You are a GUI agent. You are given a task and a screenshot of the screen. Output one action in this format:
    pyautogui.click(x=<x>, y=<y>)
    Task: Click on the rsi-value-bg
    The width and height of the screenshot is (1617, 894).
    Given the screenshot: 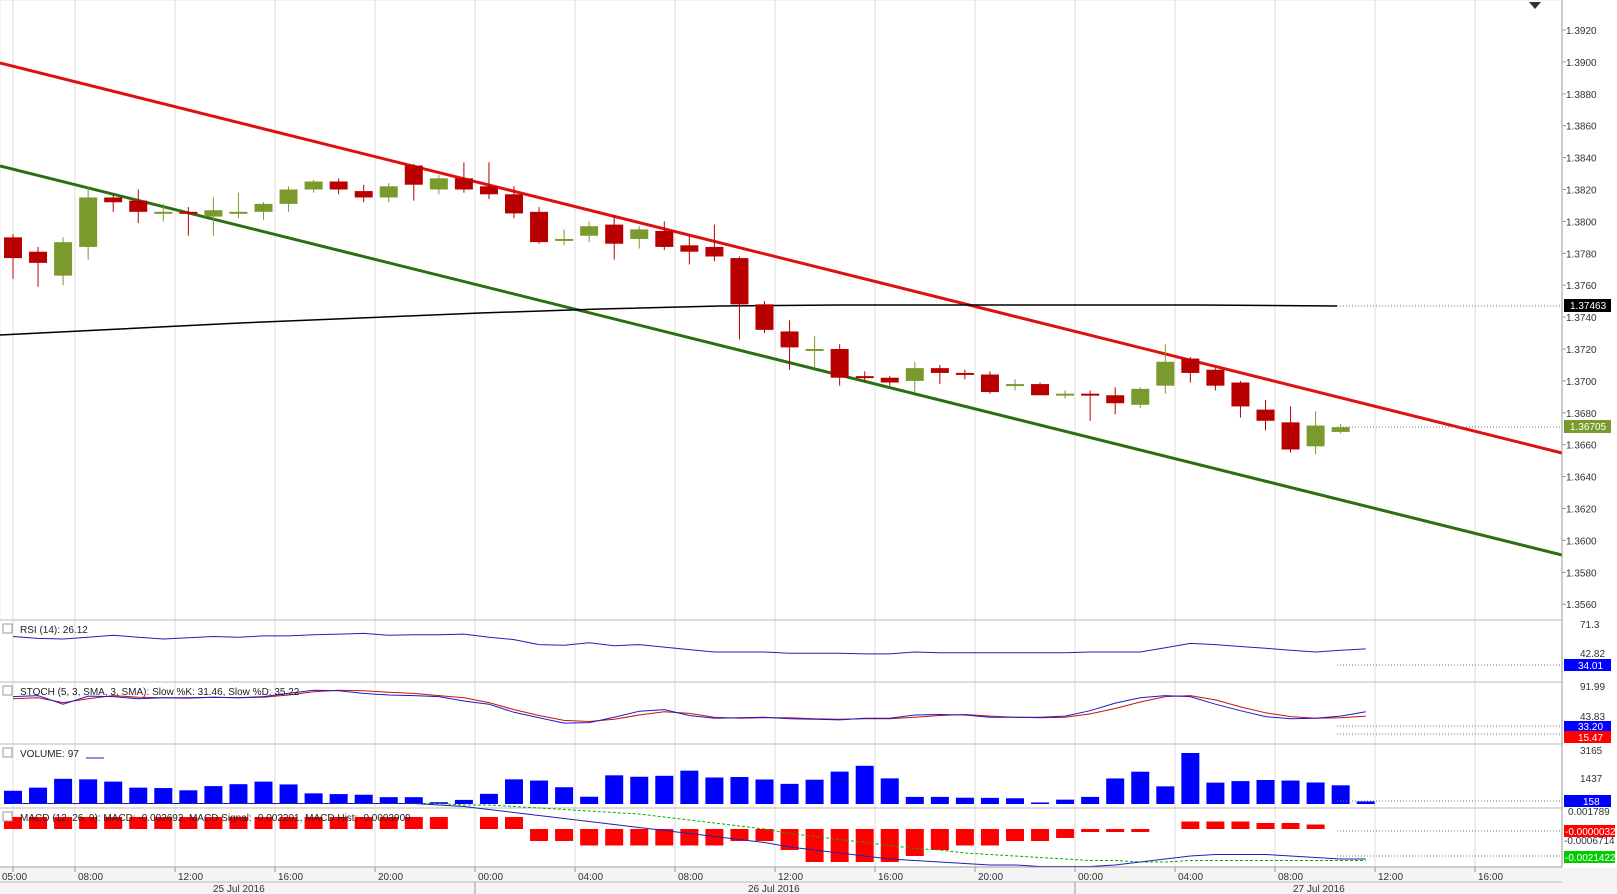 What is the action you would take?
    pyautogui.click(x=1587, y=665)
    